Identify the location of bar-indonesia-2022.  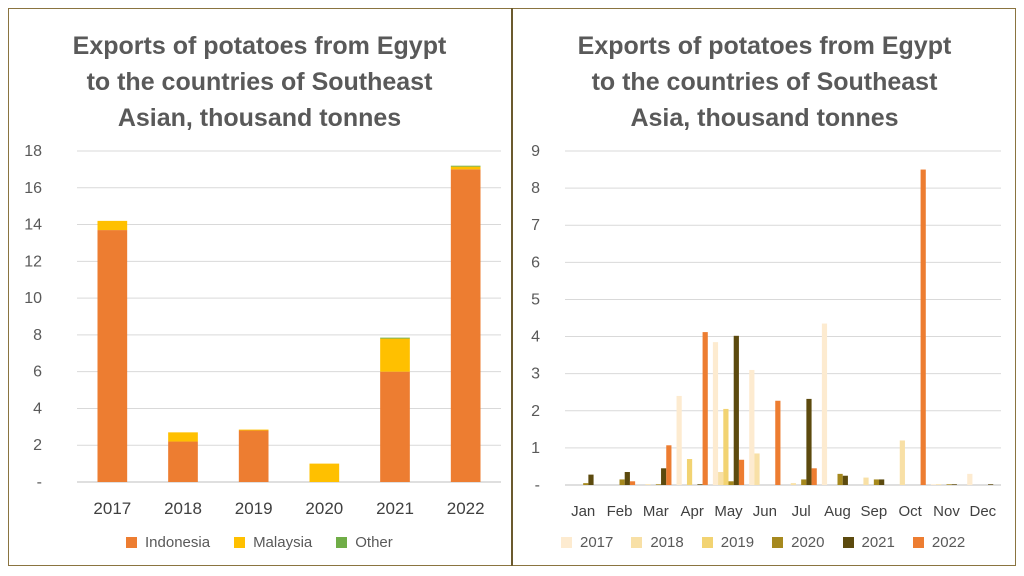
(465, 325).